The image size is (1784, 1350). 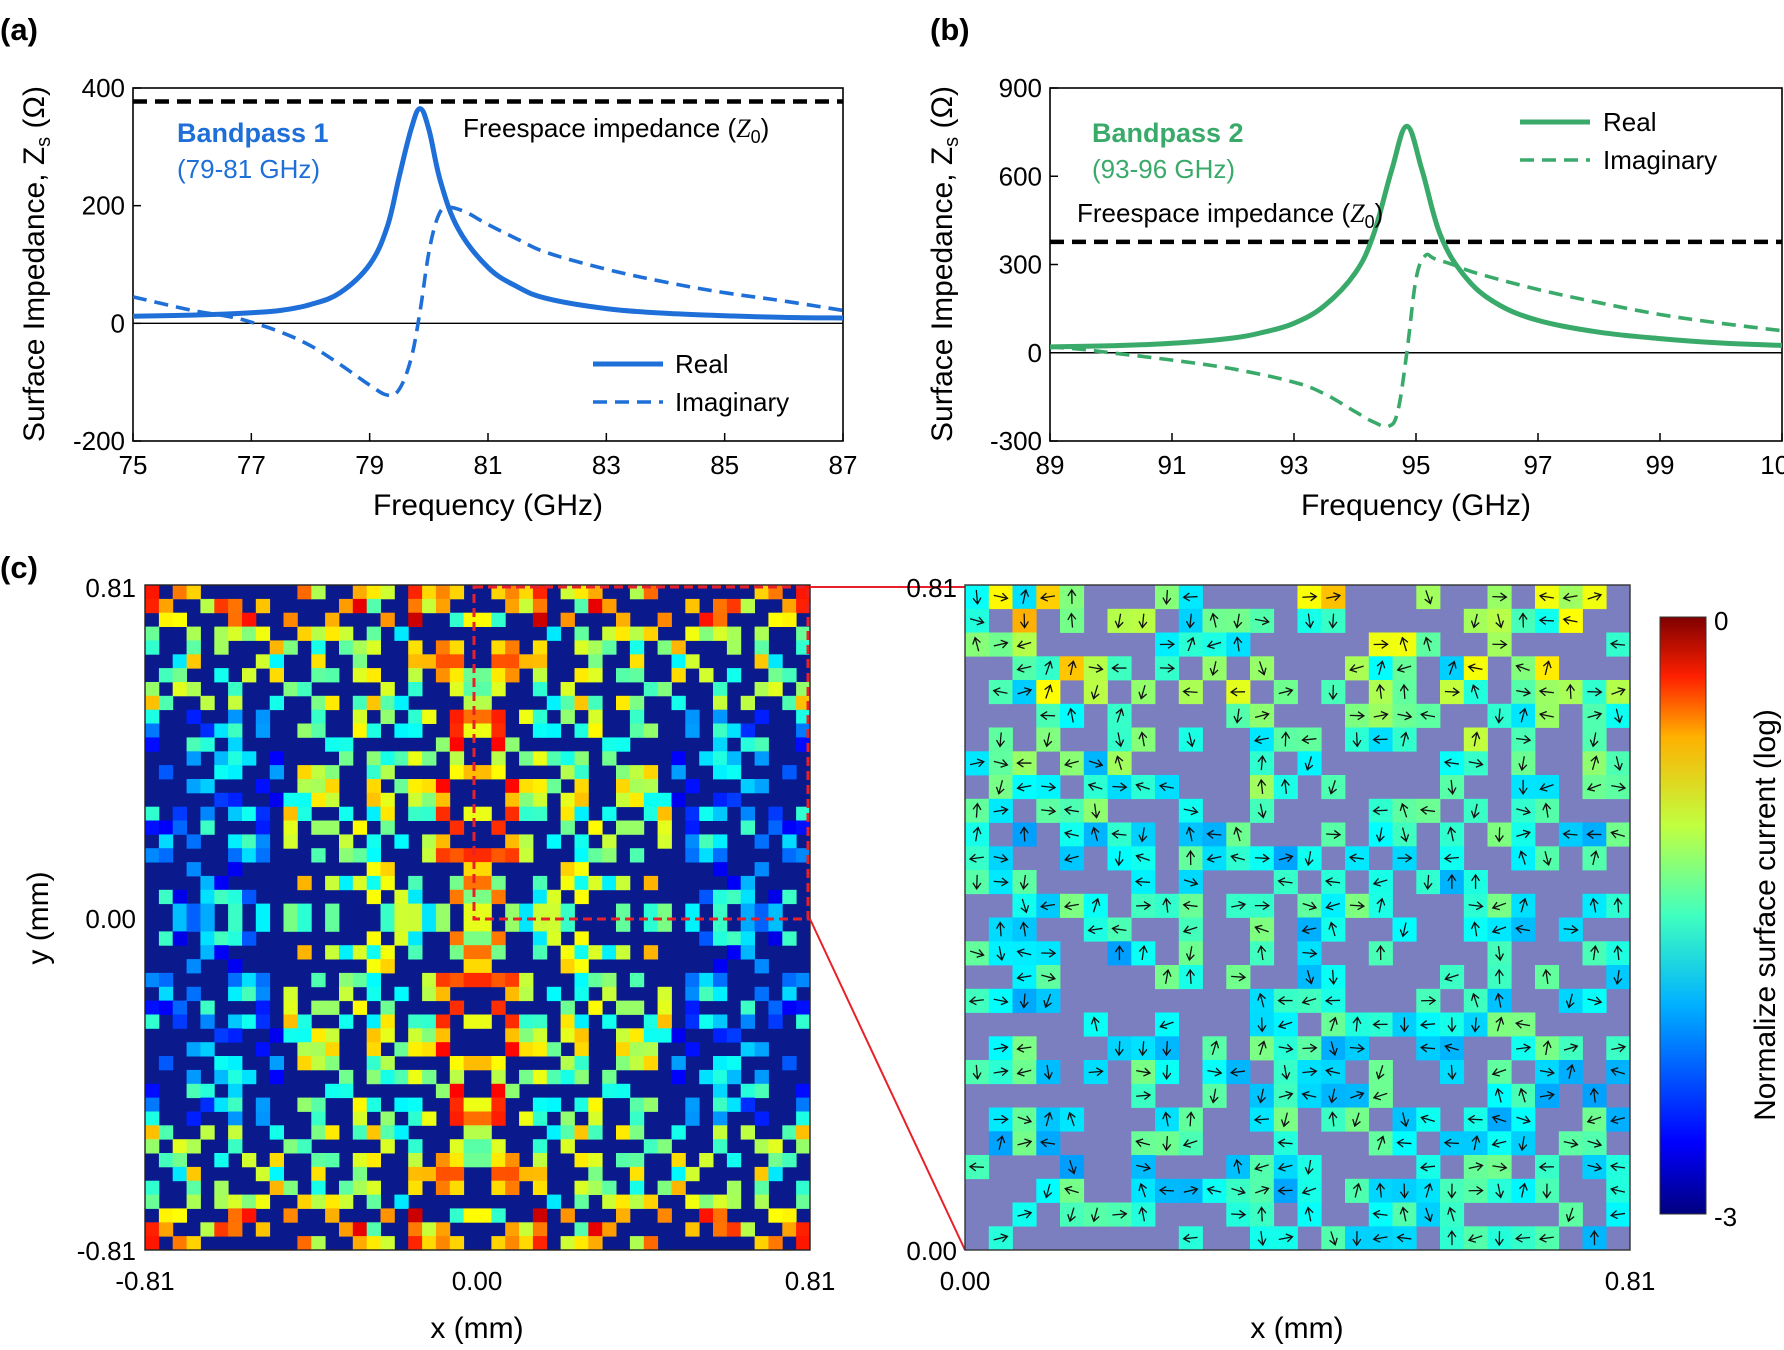 What do you see at coordinates (110, 588) in the screenshot?
I see `left-ytick-top: 0.81` at bounding box center [110, 588].